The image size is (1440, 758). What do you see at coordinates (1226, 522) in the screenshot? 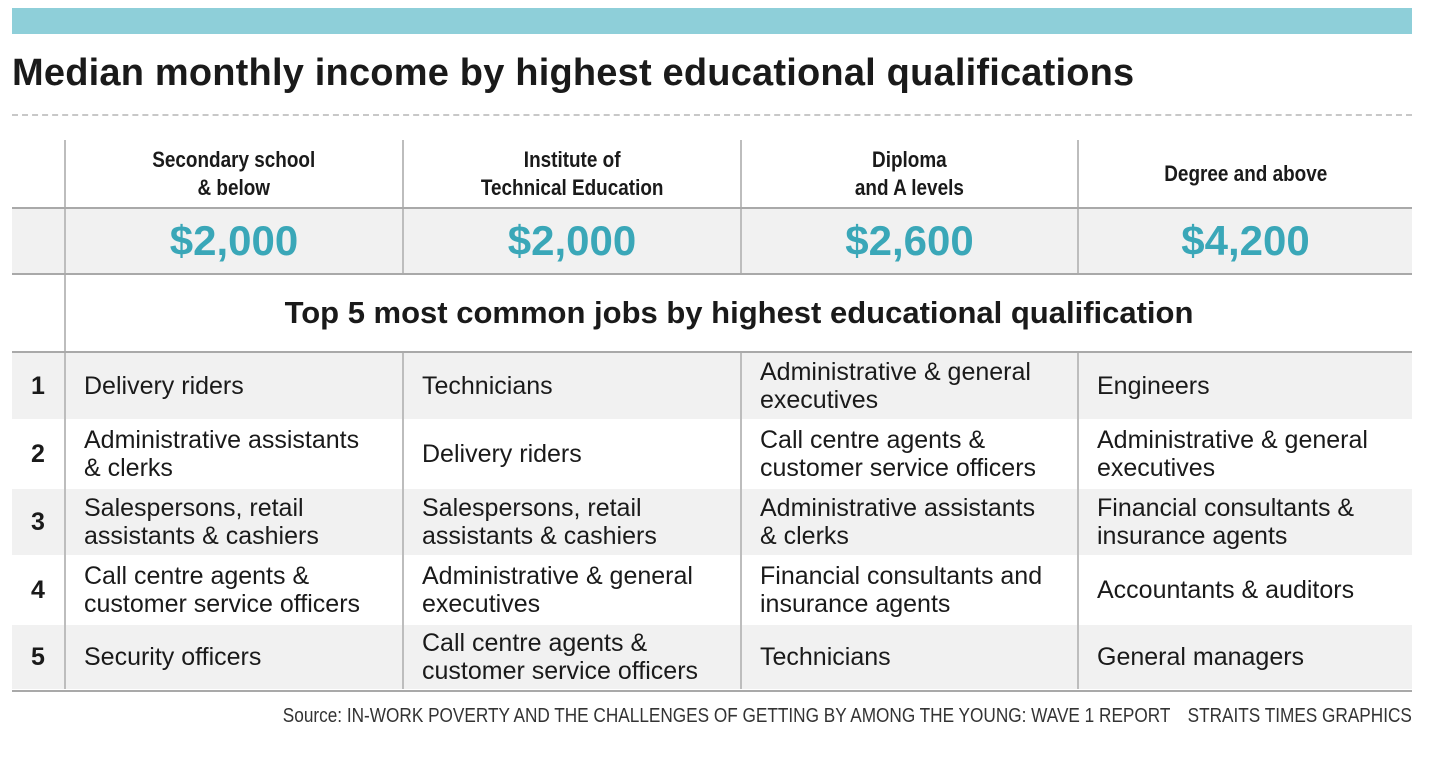
I see `job-text: Financial consultants & insurance agents` at bounding box center [1226, 522].